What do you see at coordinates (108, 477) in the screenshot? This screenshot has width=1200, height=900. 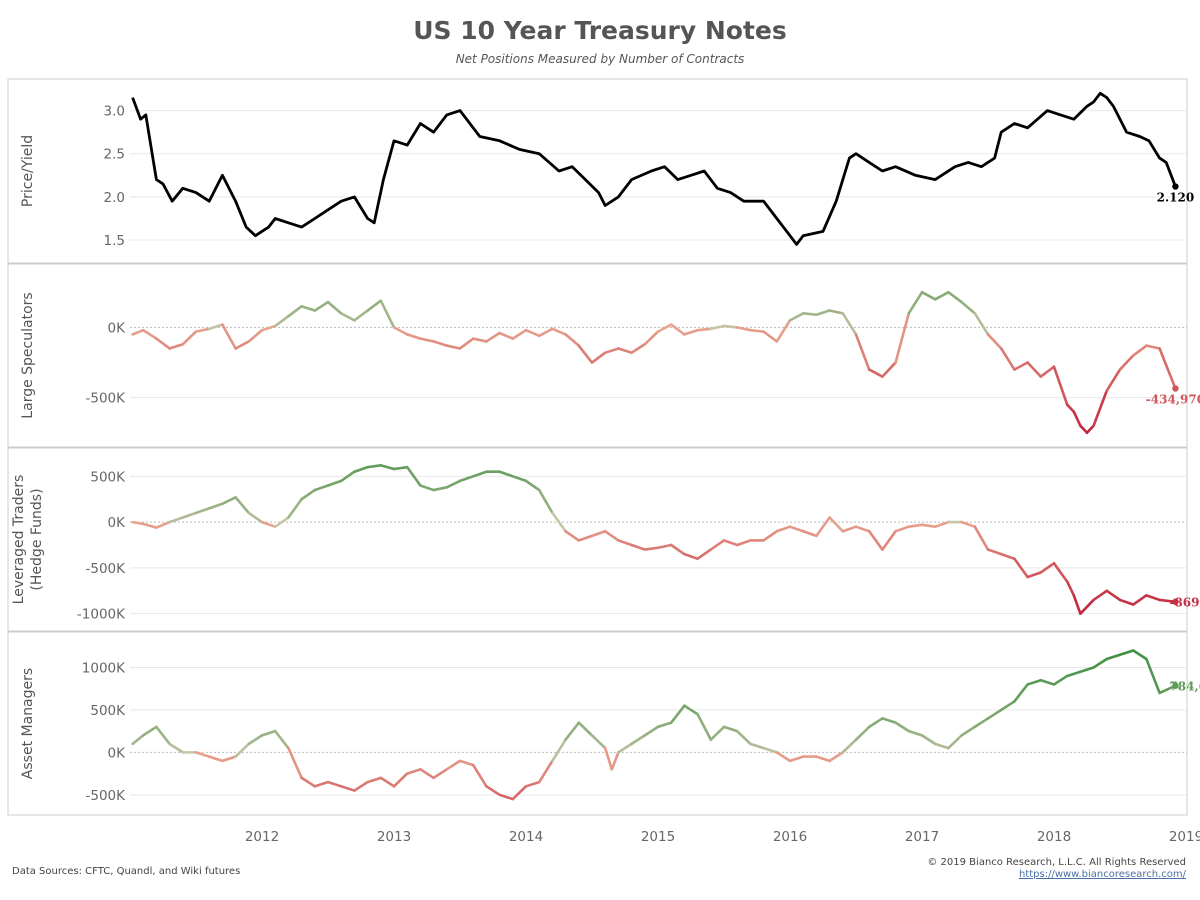 I see `y-tick-label: 500K` at bounding box center [108, 477].